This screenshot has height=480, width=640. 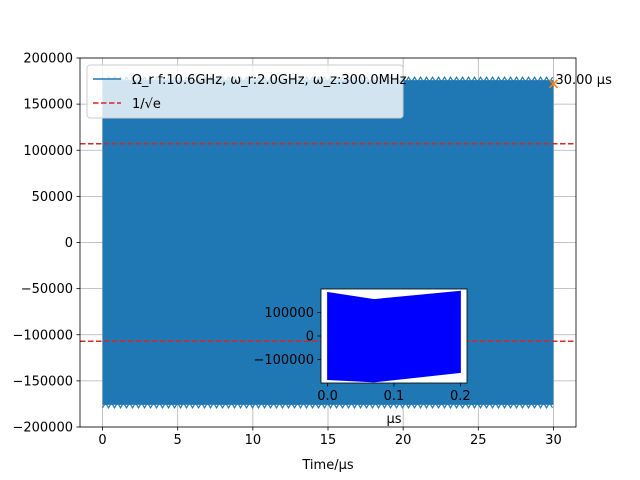 I want to click on x-tick-label: 0, so click(x=102, y=440).